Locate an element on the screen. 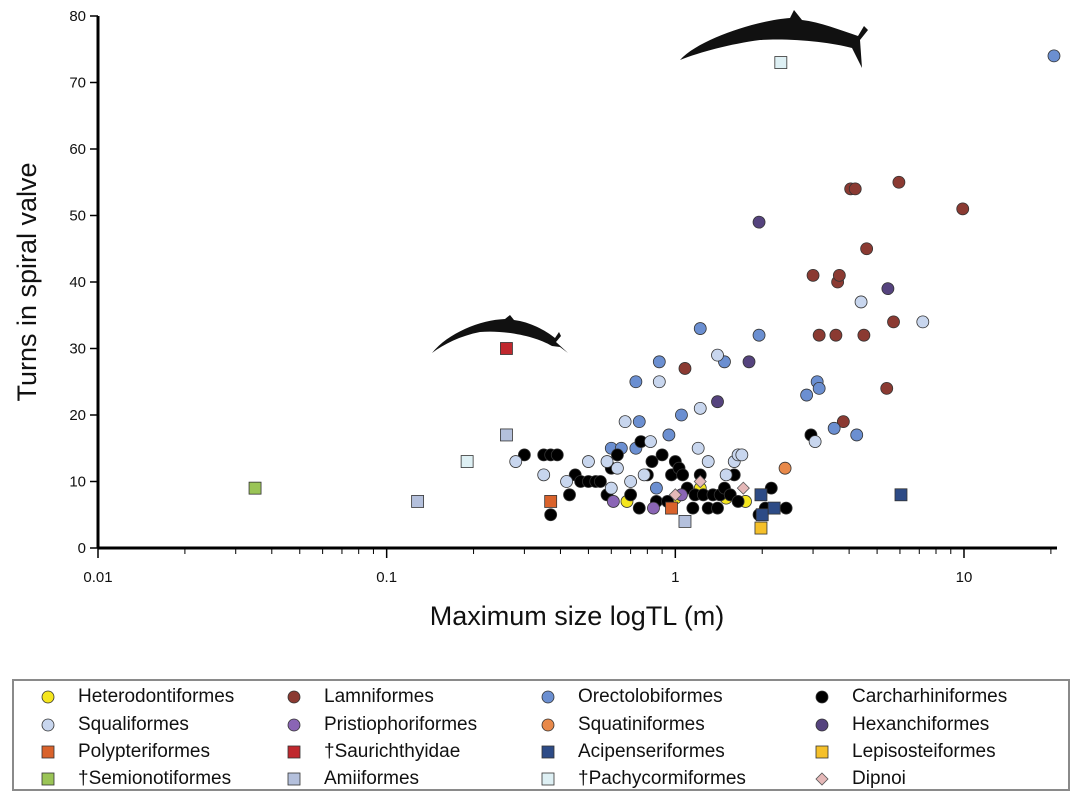 Image resolution: width=1077 pixels, height=794 pixels. legend-item: Heterodontiformes is located at coordinates (137, 697).